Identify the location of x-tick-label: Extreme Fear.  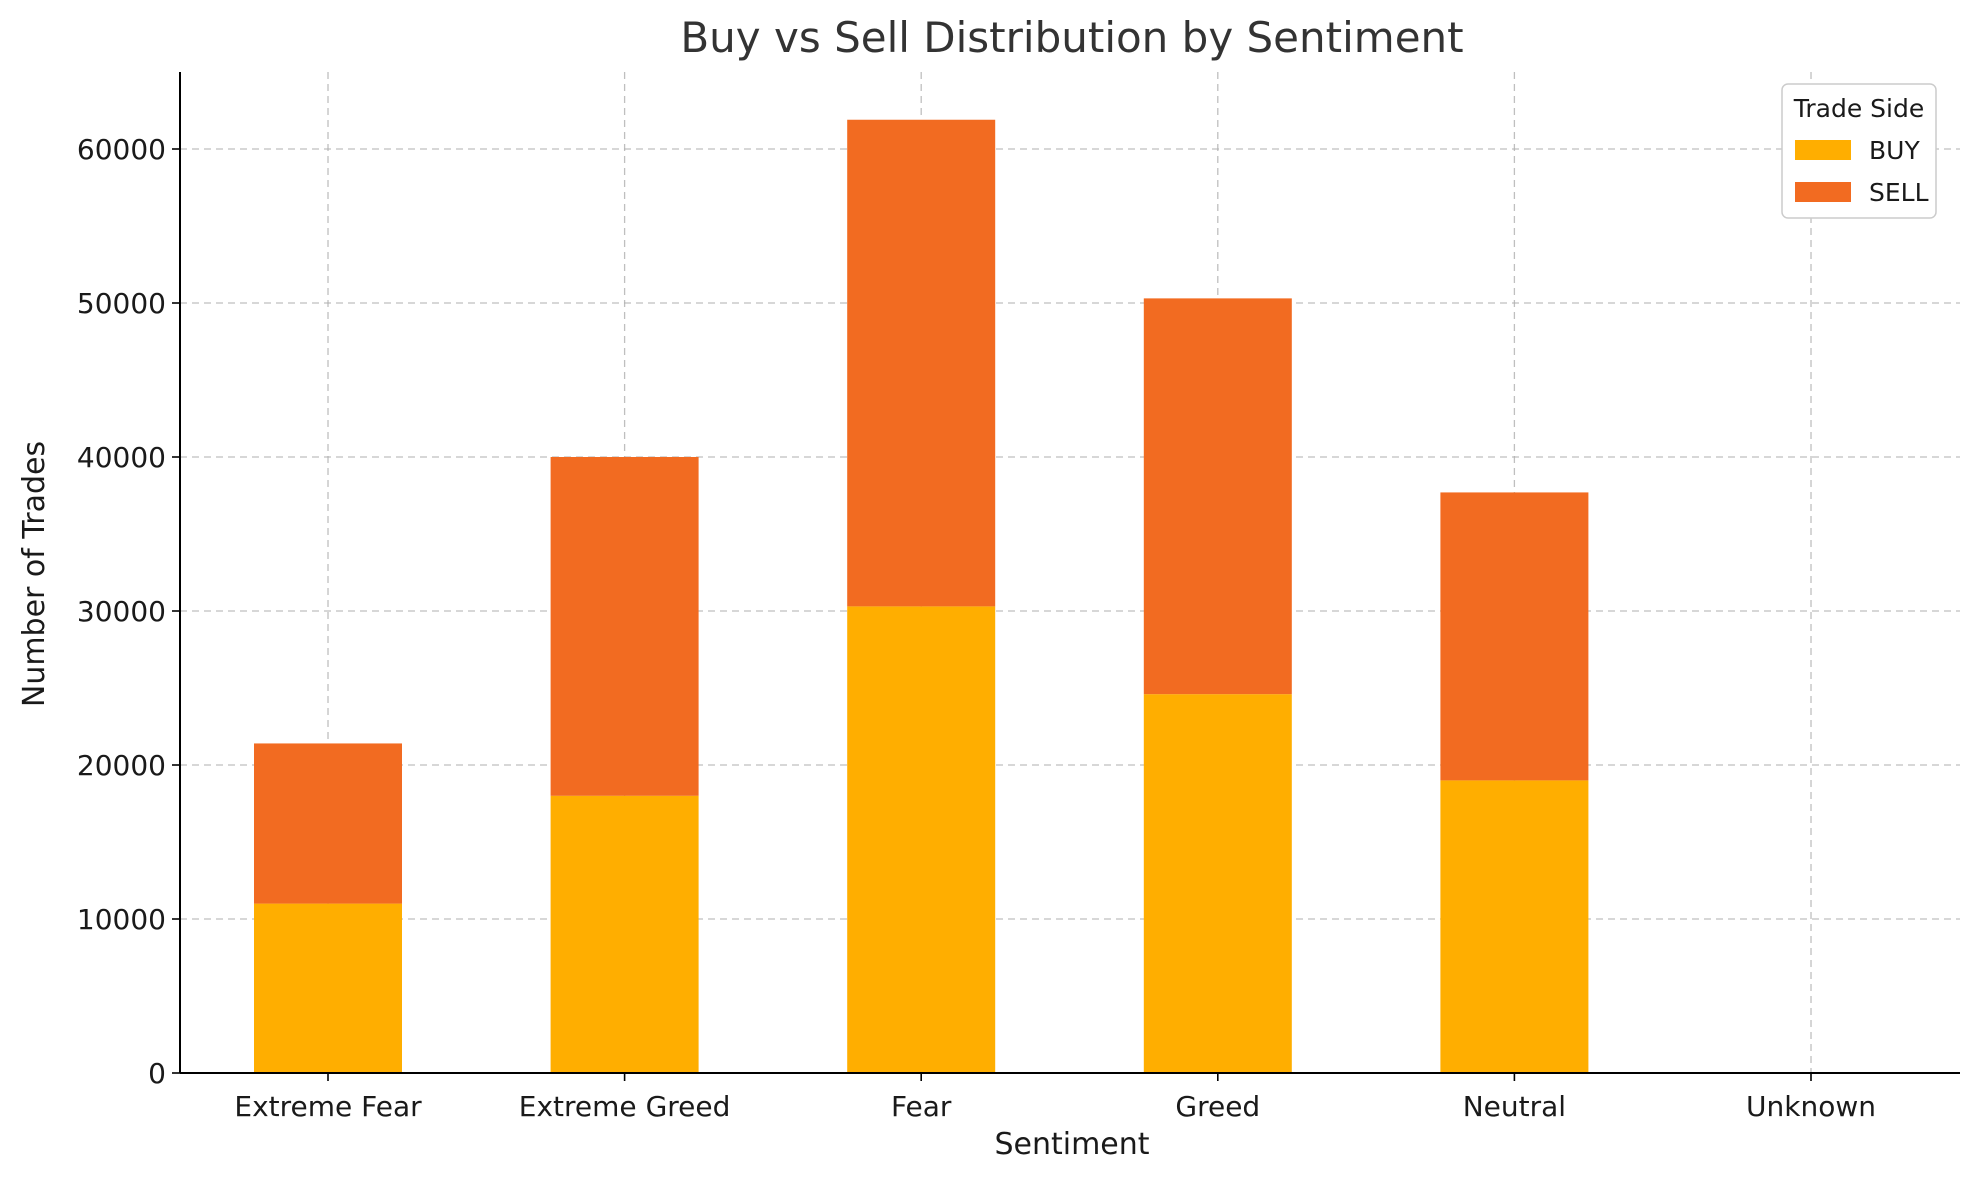
(328, 1106).